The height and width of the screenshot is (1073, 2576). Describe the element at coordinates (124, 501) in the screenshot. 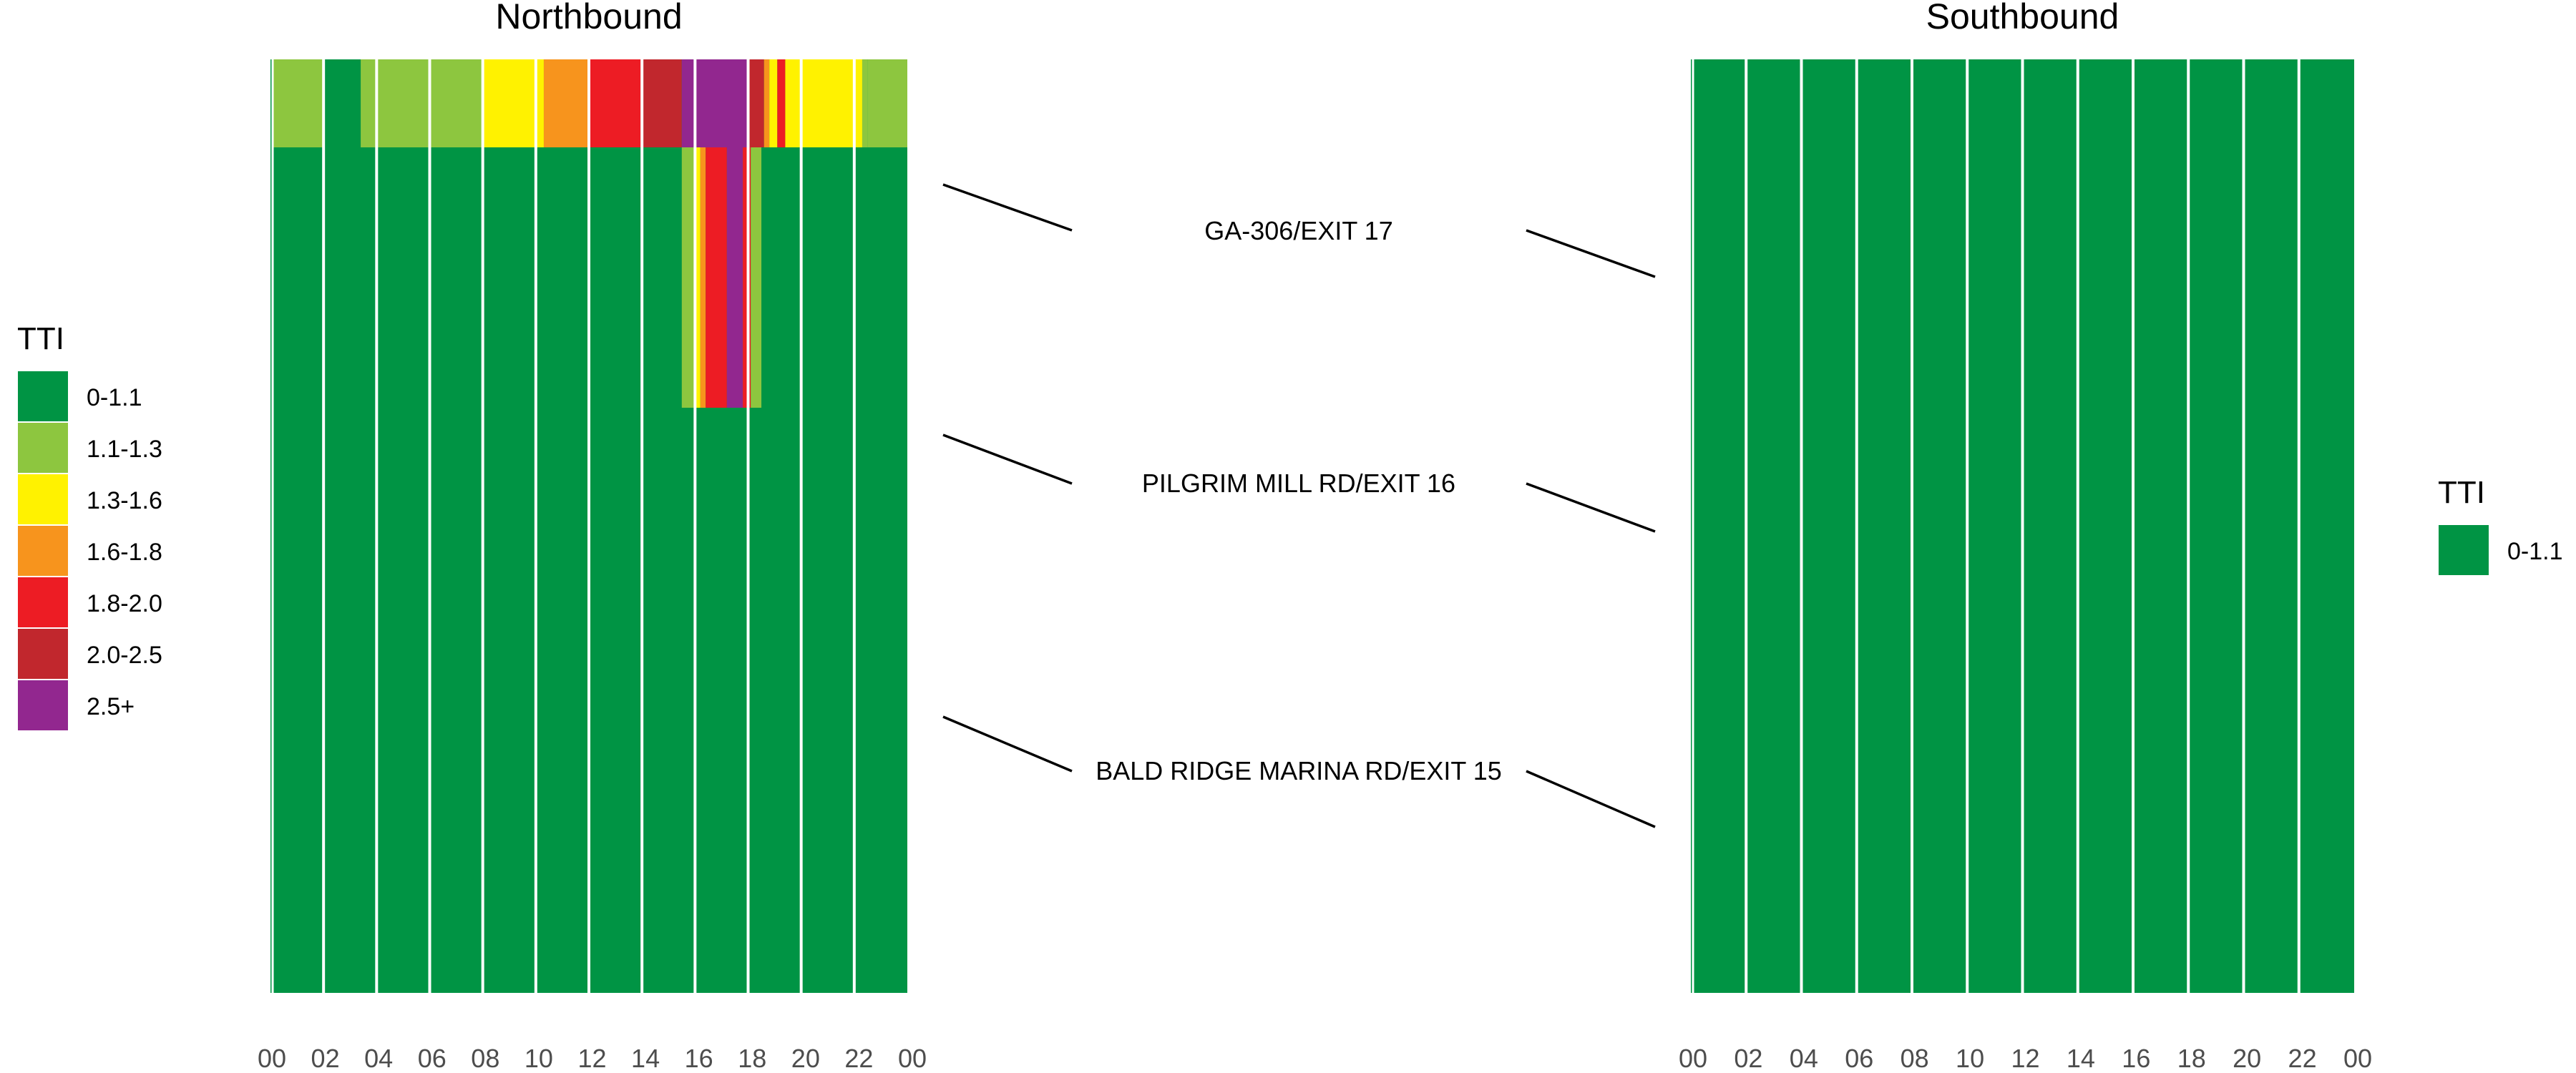

I see `legend-label: 1.3-1.6` at that location.